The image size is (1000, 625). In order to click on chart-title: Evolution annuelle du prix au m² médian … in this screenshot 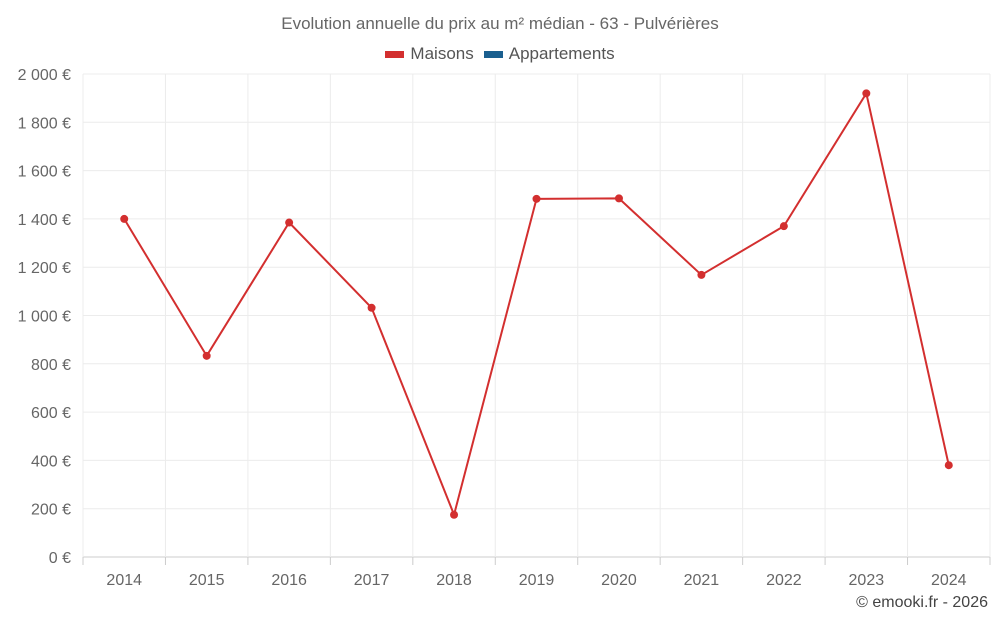, I will do `click(500, 23)`.